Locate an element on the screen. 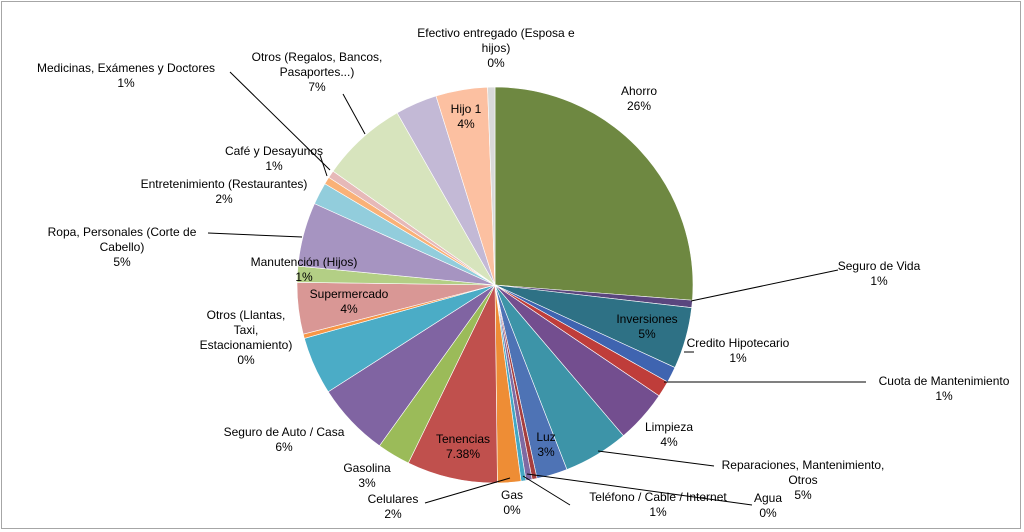 The height and width of the screenshot is (532, 1024). slice-label-20: Entretenimiento (Restaurantes) 2% is located at coordinates (224, 191).